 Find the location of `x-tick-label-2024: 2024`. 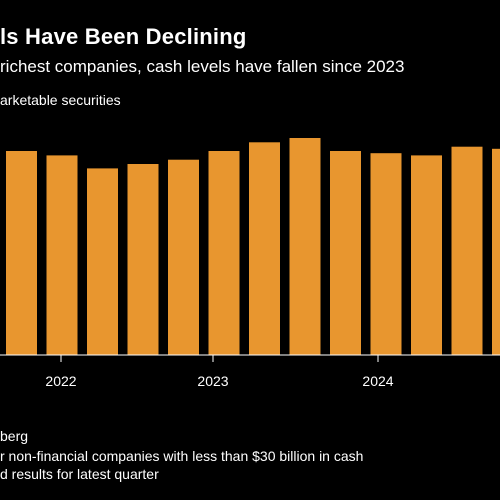

x-tick-label-2024: 2024 is located at coordinates (377, 381).